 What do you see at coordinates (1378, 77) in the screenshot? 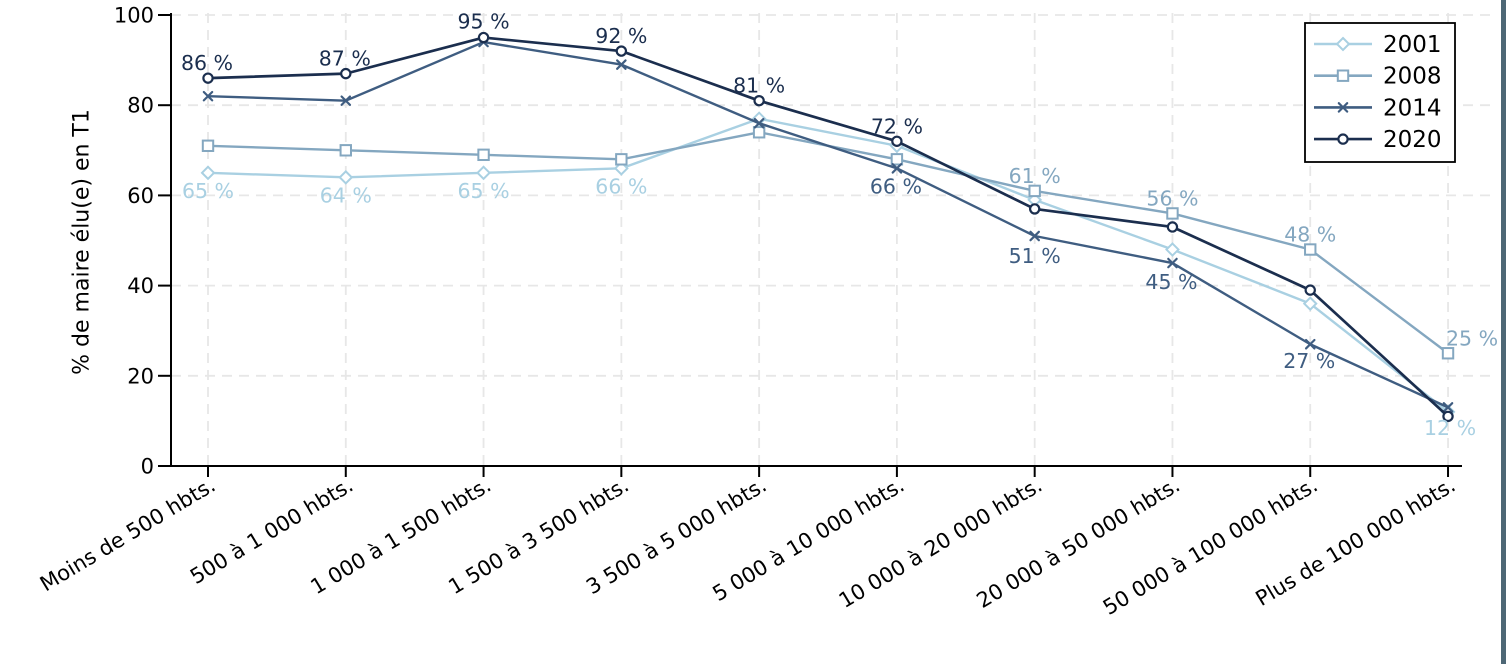
I see `legend-item-2008: 2008` at bounding box center [1378, 77].